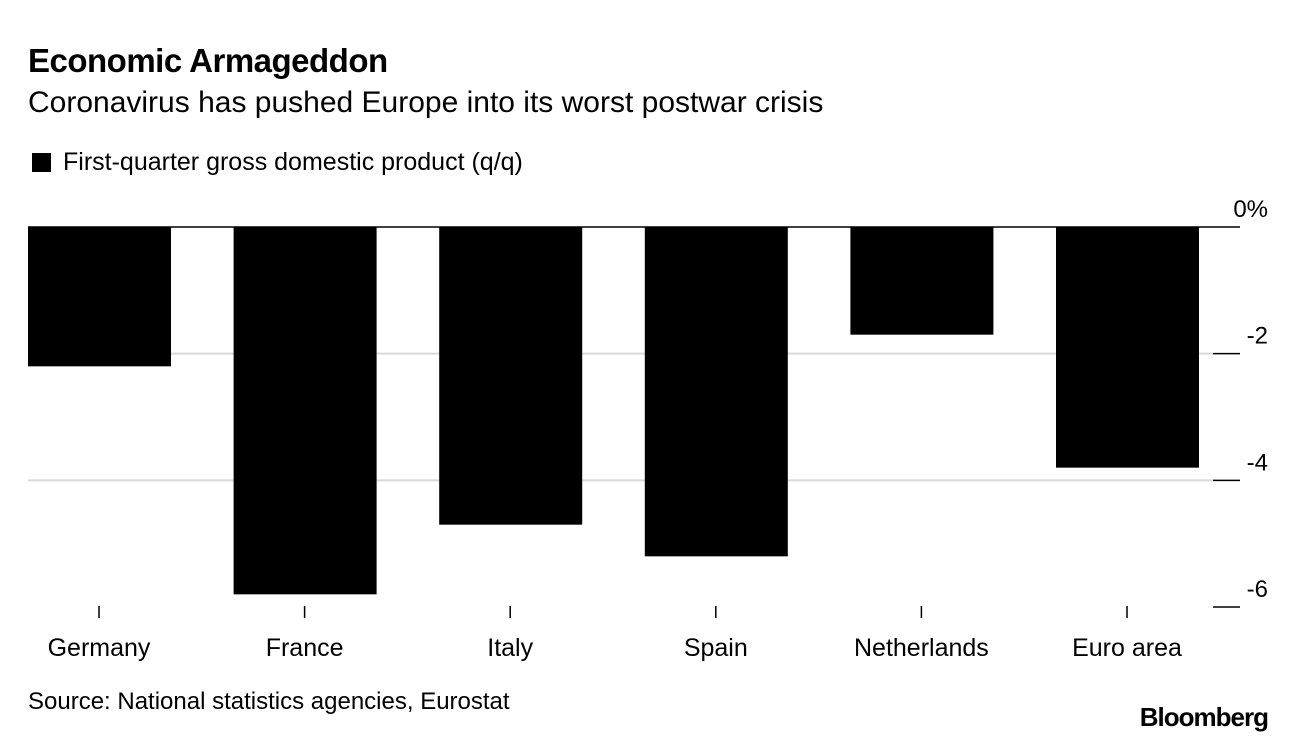  What do you see at coordinates (208, 60) in the screenshot?
I see `chart-title: Economic Armageddon` at bounding box center [208, 60].